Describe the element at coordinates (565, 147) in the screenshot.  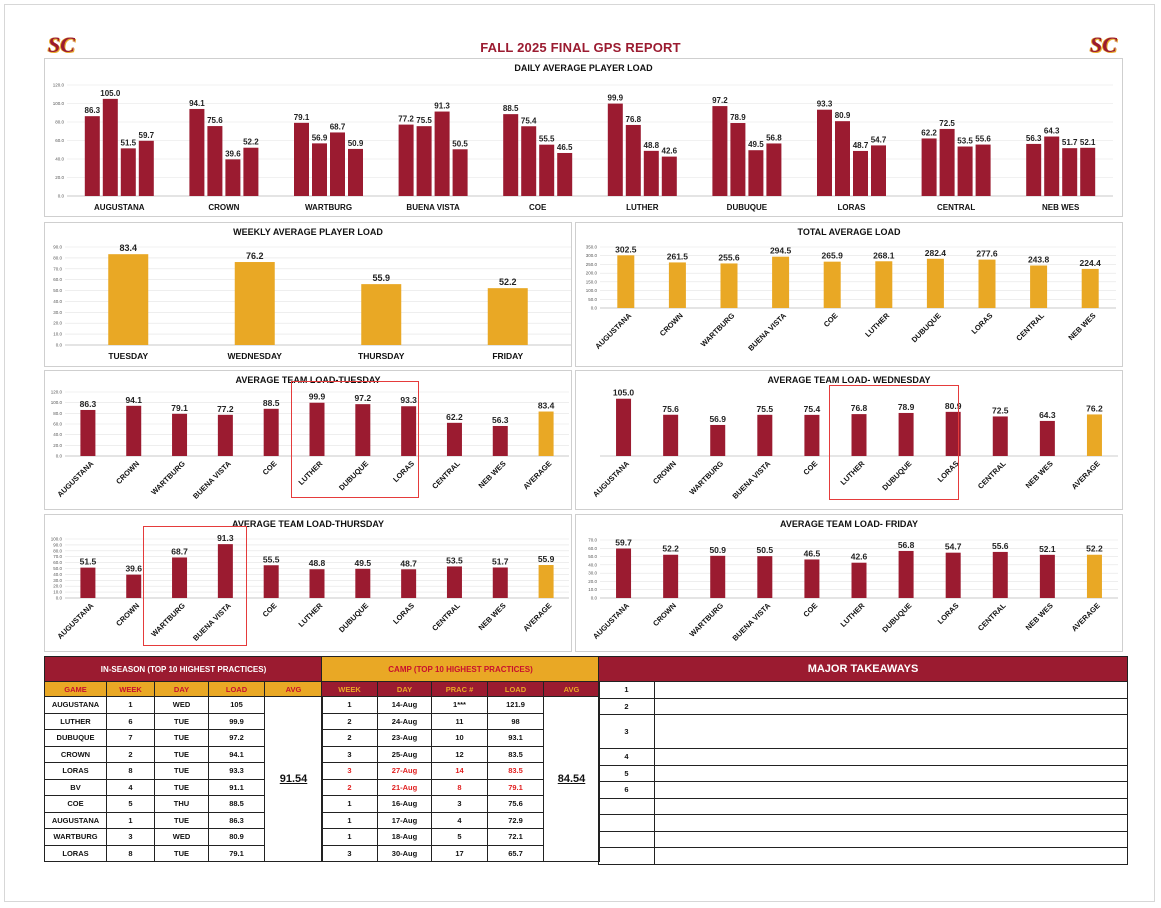
I see `data-label: 46.5` at that location.